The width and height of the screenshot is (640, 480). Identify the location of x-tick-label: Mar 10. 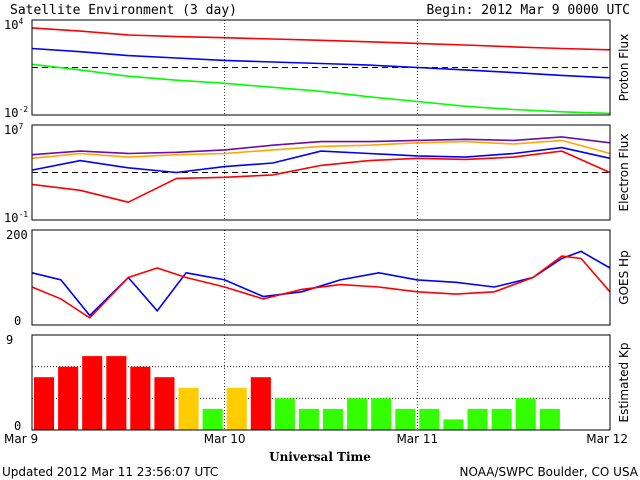
(225, 439).